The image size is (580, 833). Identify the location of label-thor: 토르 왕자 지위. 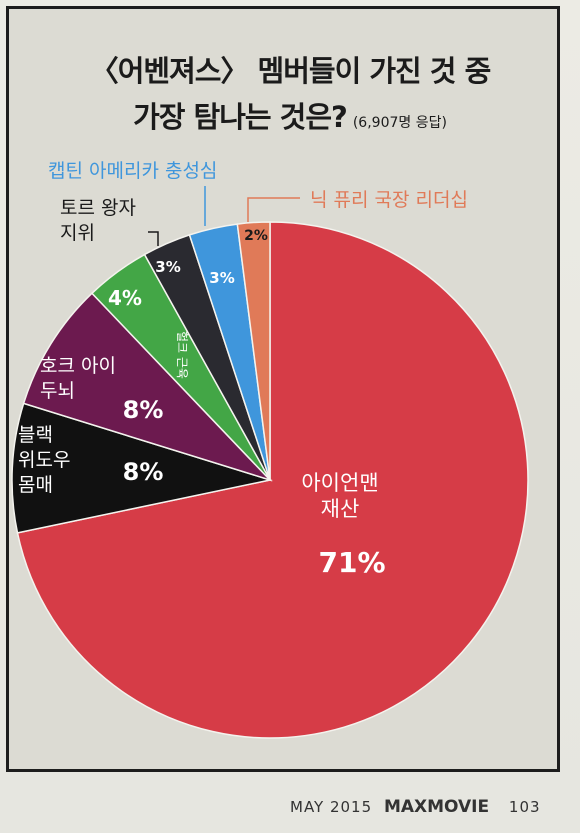
(98, 220).